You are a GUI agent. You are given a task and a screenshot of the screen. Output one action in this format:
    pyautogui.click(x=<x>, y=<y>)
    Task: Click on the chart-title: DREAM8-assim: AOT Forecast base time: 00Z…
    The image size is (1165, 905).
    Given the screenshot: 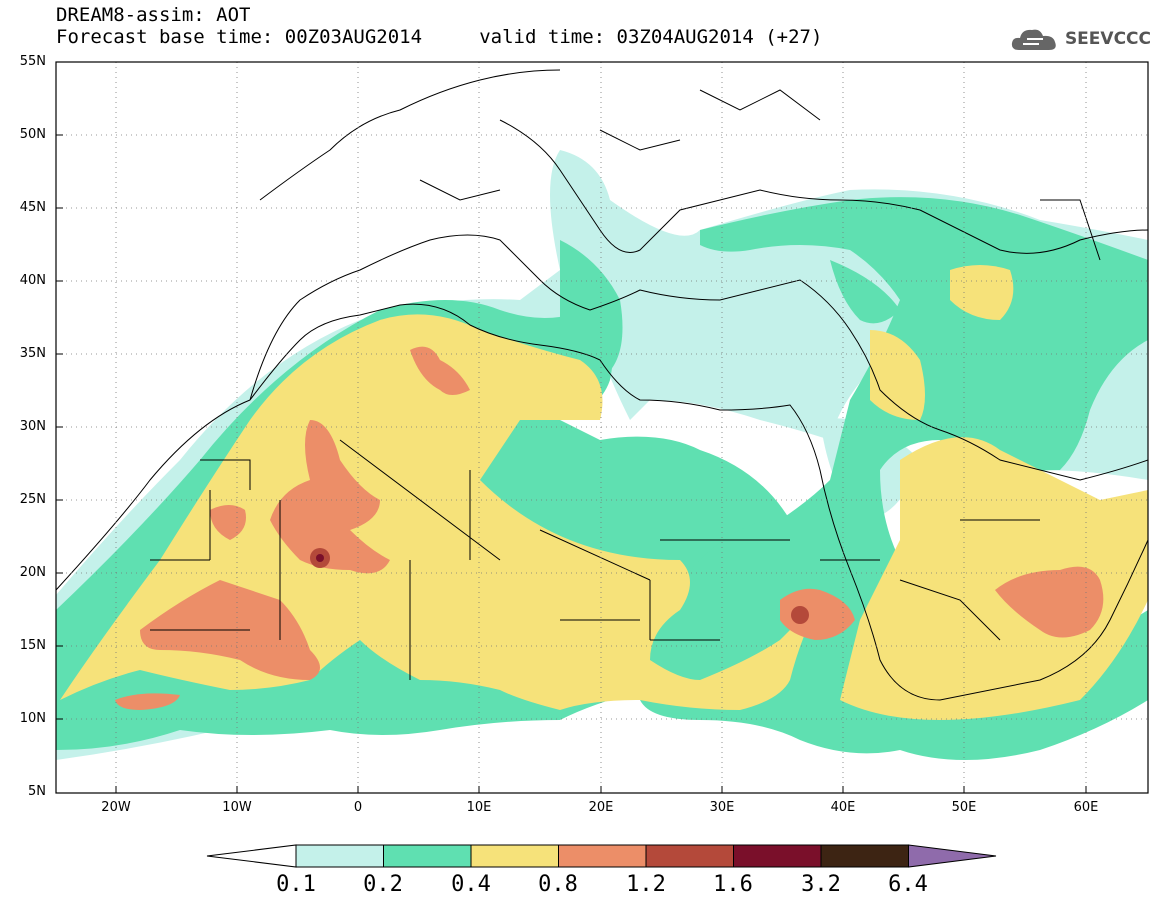 What is the action you would take?
    pyautogui.click(x=439, y=26)
    